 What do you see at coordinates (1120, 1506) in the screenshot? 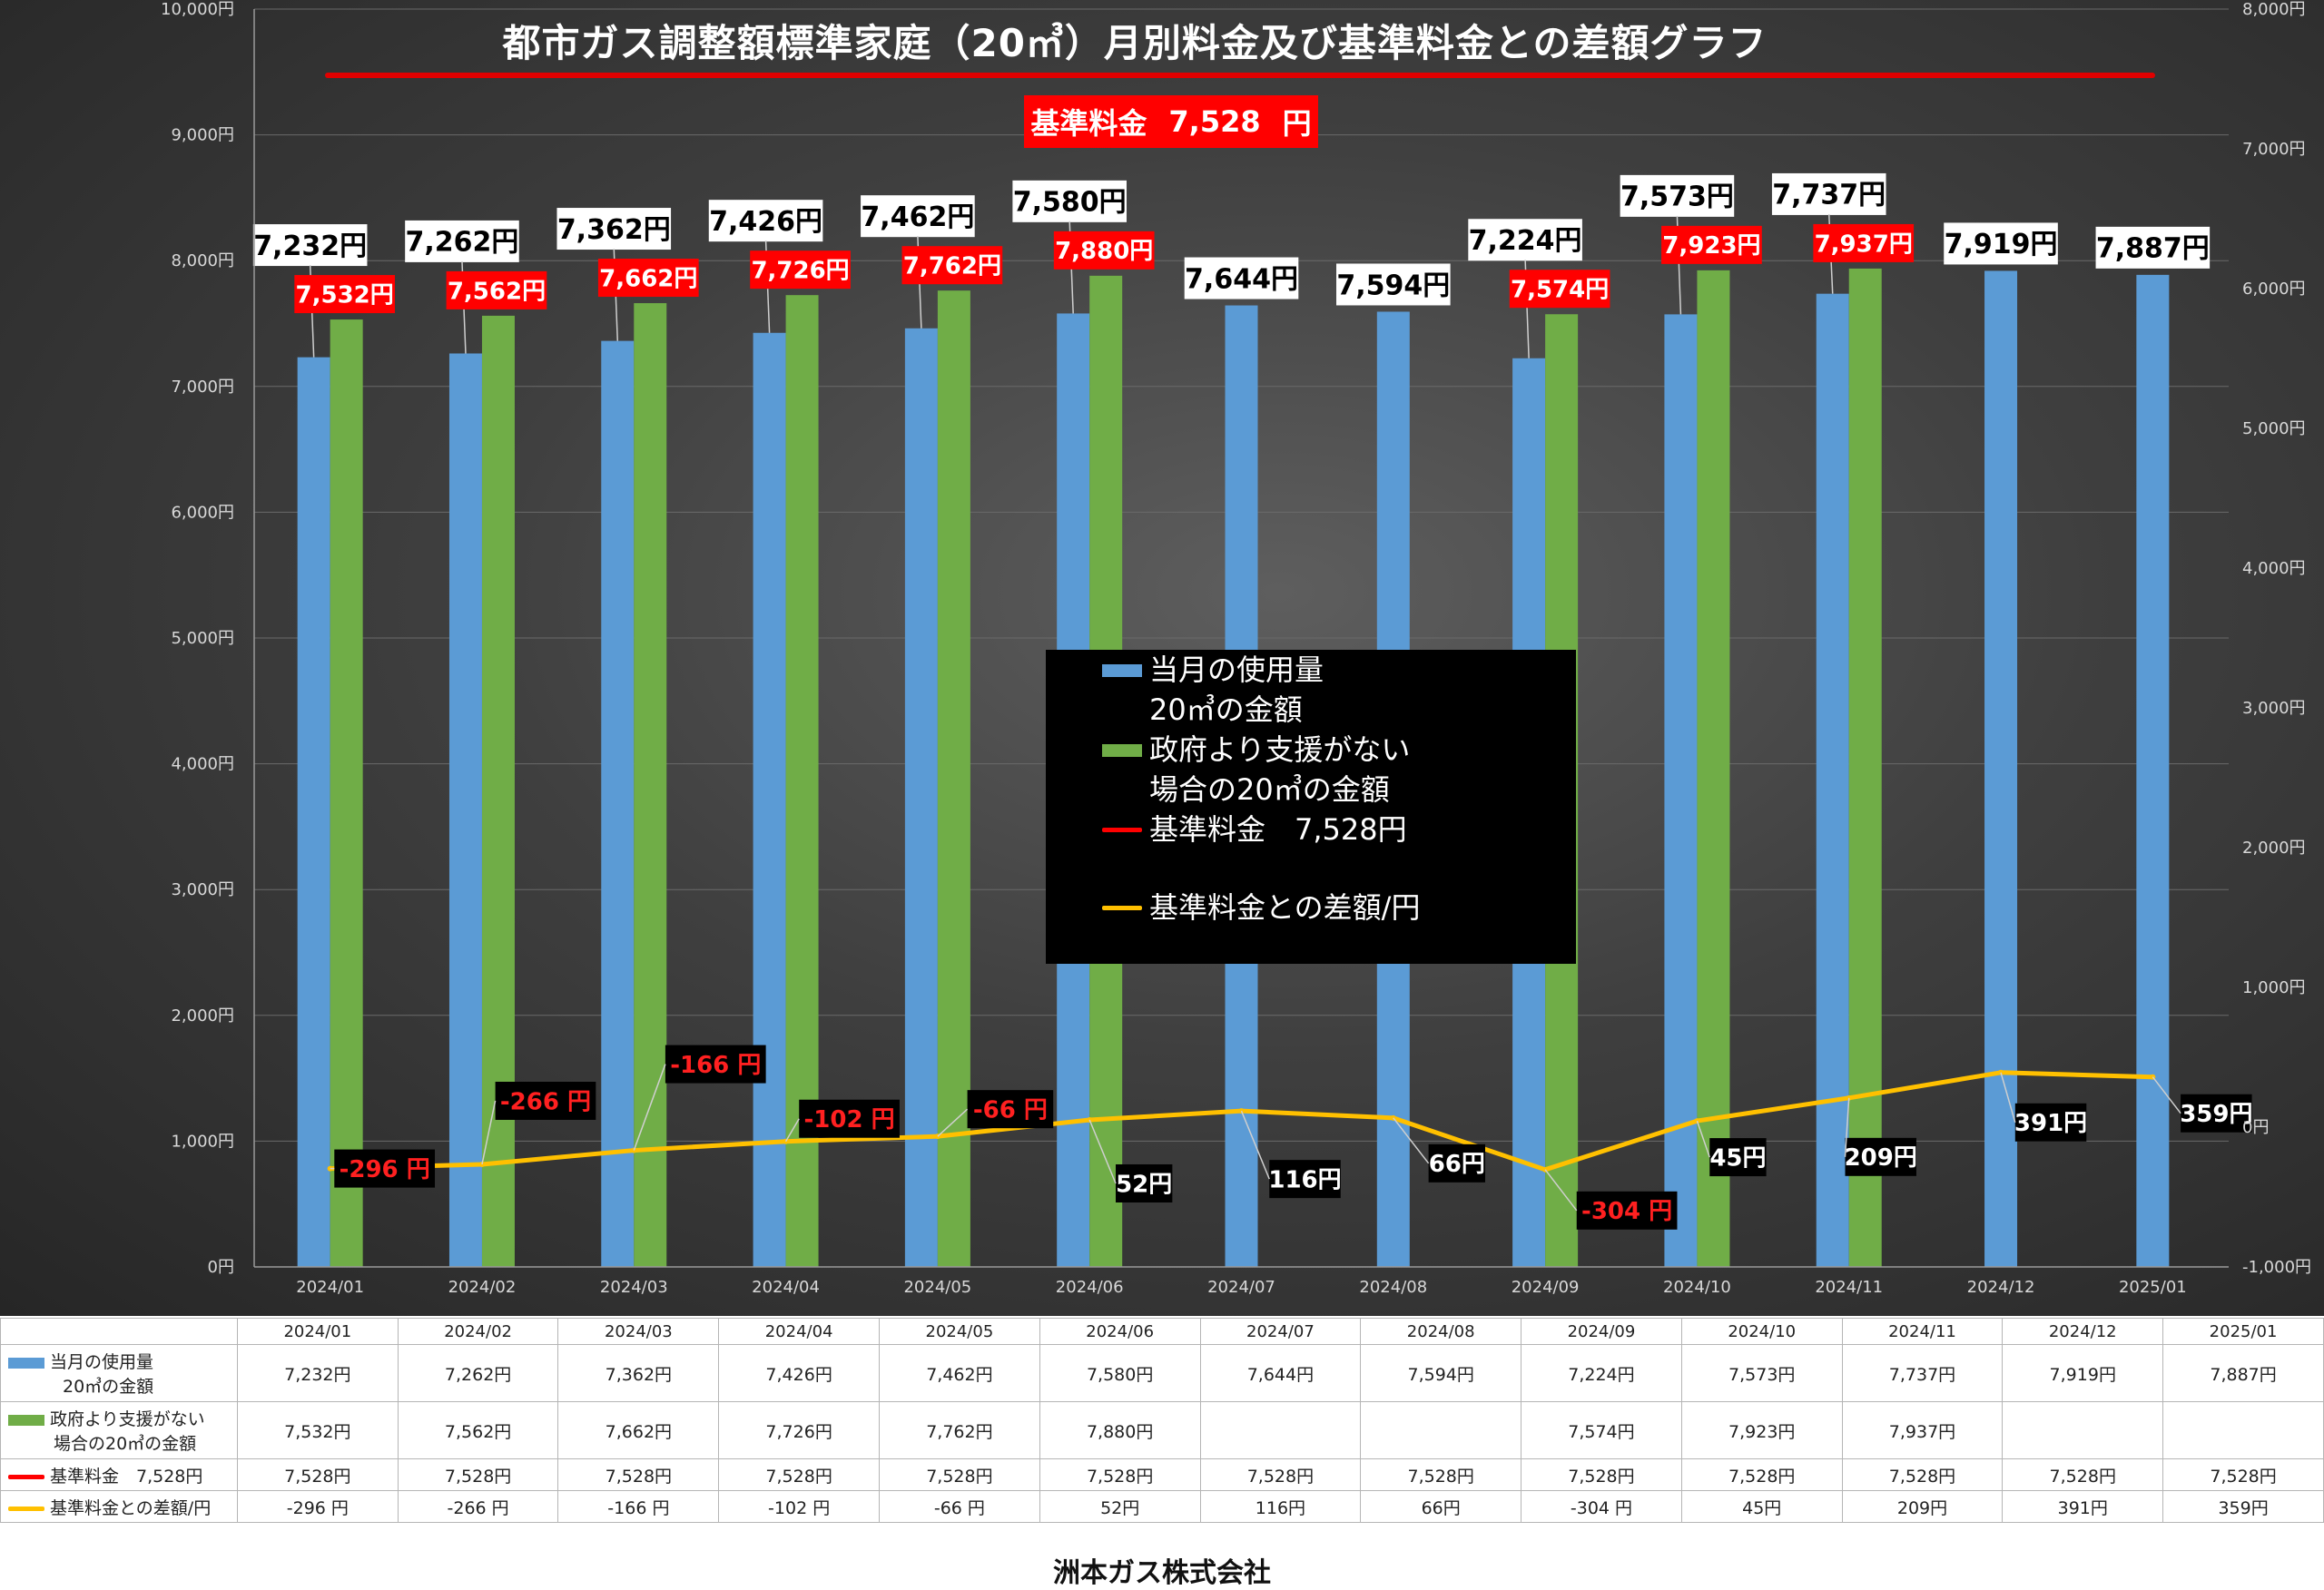
I see `table-cell: 52円` at bounding box center [1120, 1506].